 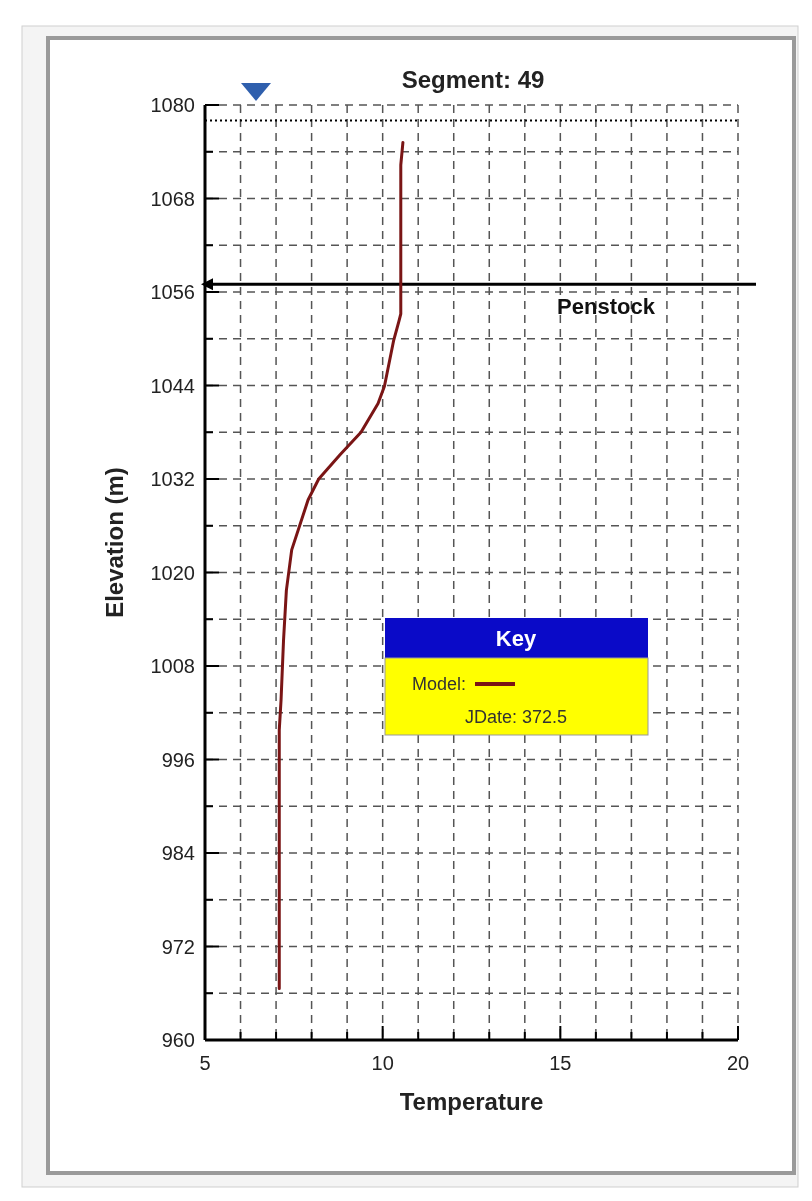 What do you see at coordinates (172, 479) in the screenshot?
I see `y-tick-label: 1032` at bounding box center [172, 479].